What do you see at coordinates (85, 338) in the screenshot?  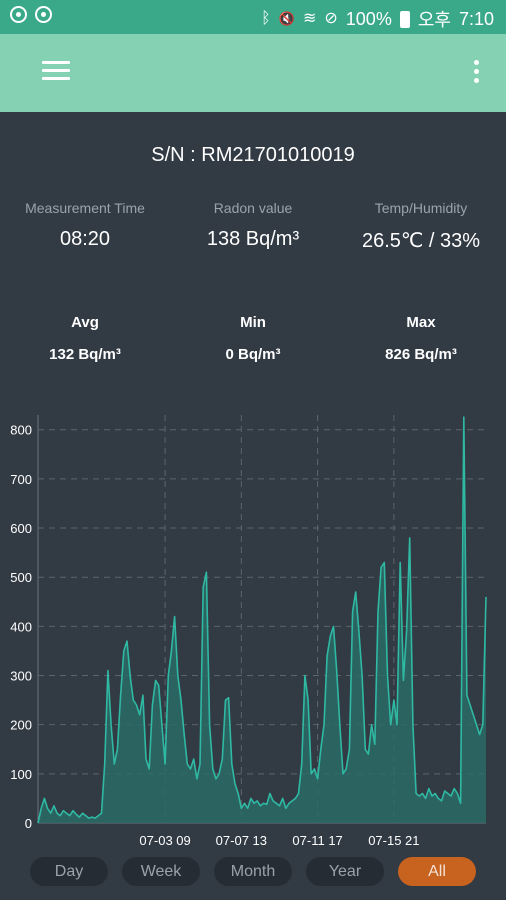 I see `avg-block: Avg 132 Bq/m³` at bounding box center [85, 338].